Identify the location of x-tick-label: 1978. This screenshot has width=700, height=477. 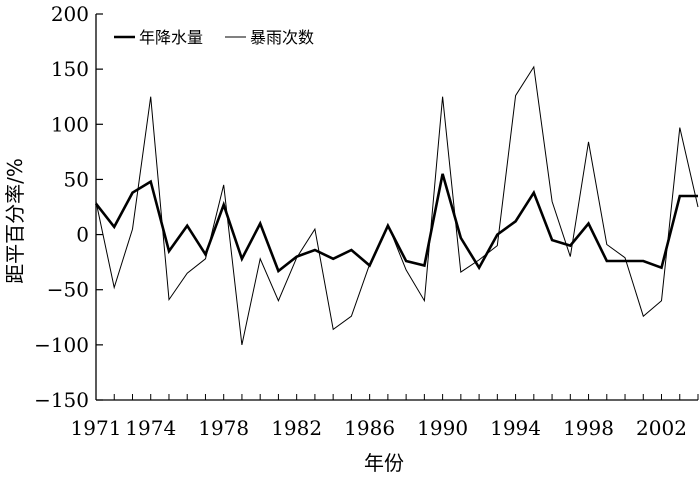
(223, 428).